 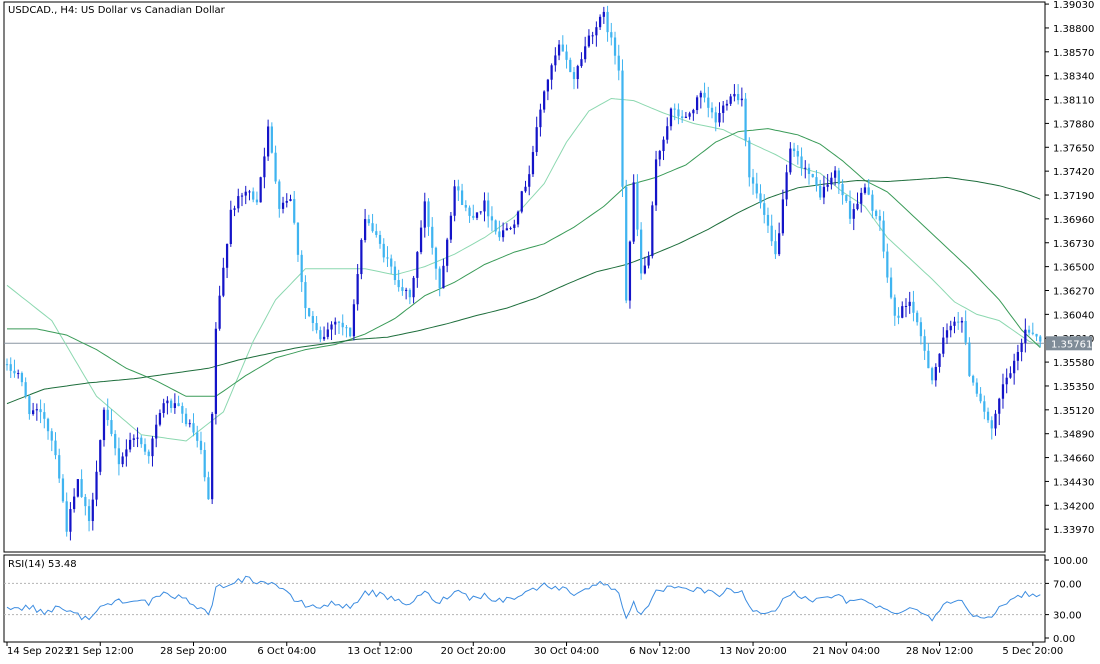 What do you see at coordinates (1073, 77) in the screenshot?
I see `price-tick-label: 1.38340` at bounding box center [1073, 77].